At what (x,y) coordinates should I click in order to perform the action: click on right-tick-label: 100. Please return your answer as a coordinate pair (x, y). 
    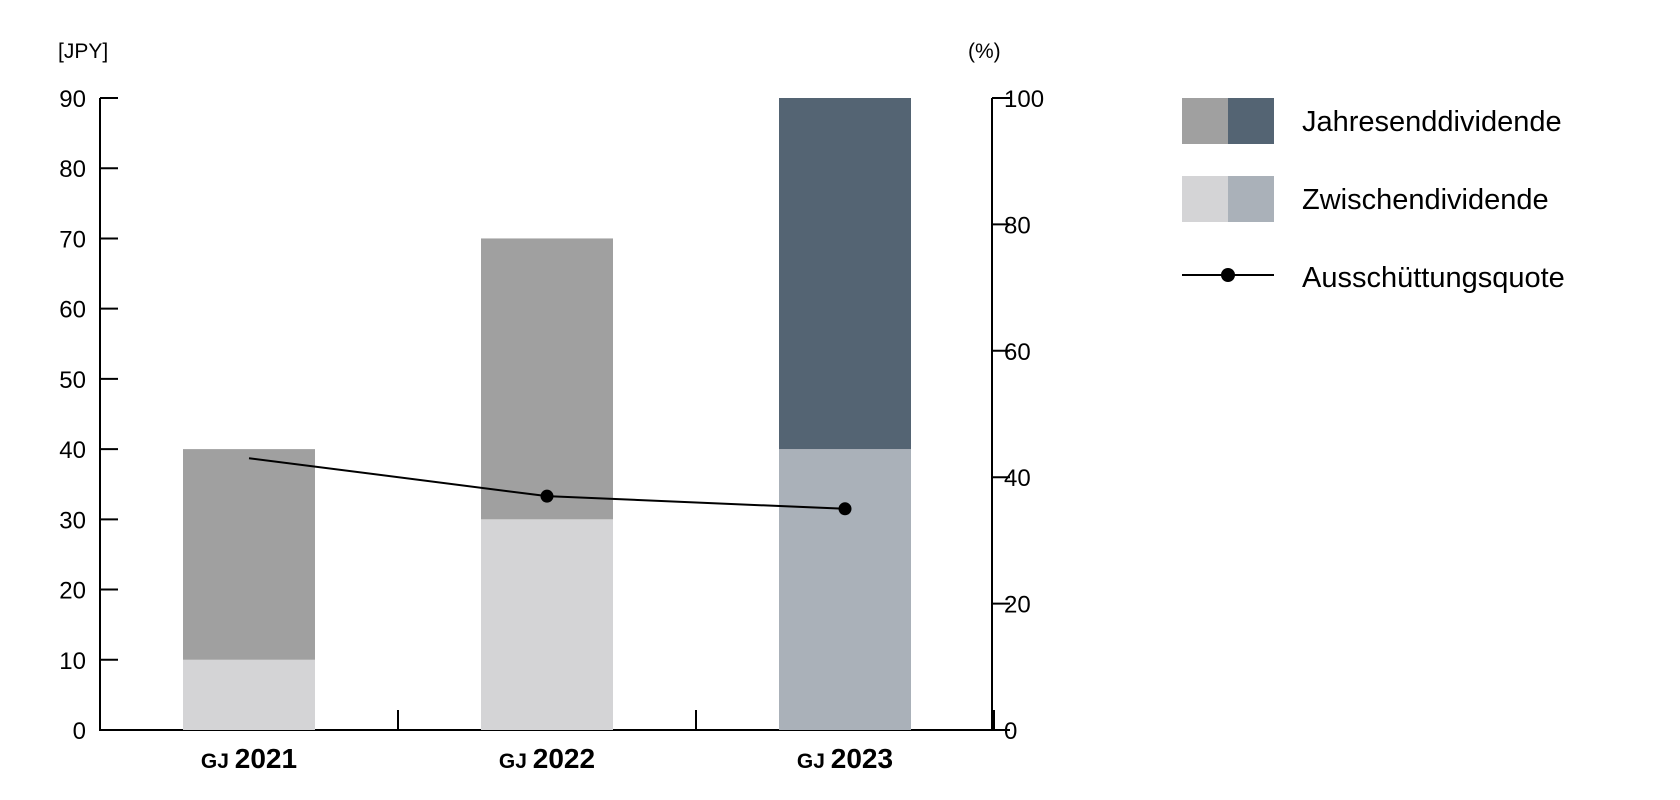
    Looking at the image, I should click on (1024, 99).